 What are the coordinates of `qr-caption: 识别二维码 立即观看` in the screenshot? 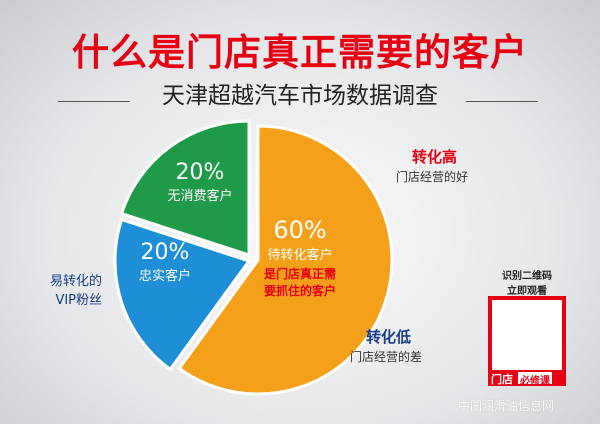 It's located at (527, 282).